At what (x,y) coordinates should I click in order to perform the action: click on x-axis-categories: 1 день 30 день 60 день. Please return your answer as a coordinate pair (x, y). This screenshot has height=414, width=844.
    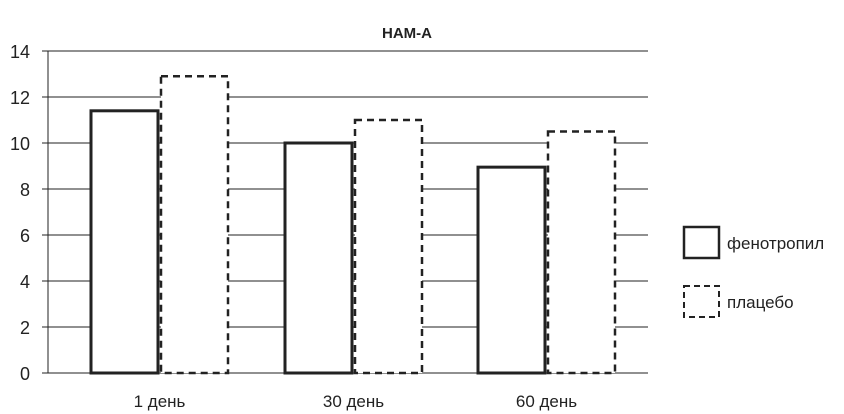
    Looking at the image, I should click on (356, 401).